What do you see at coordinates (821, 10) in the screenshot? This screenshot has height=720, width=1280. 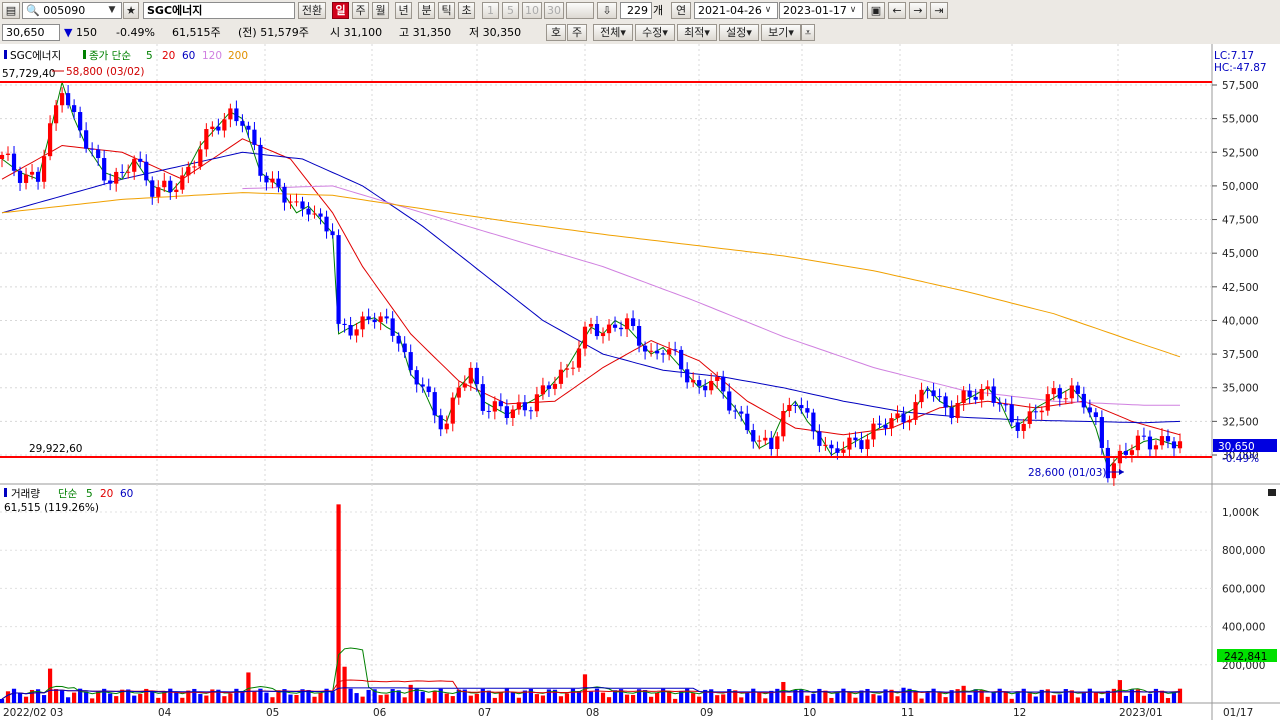 I see `date-to-field: 2023-01-17 ∨` at bounding box center [821, 10].